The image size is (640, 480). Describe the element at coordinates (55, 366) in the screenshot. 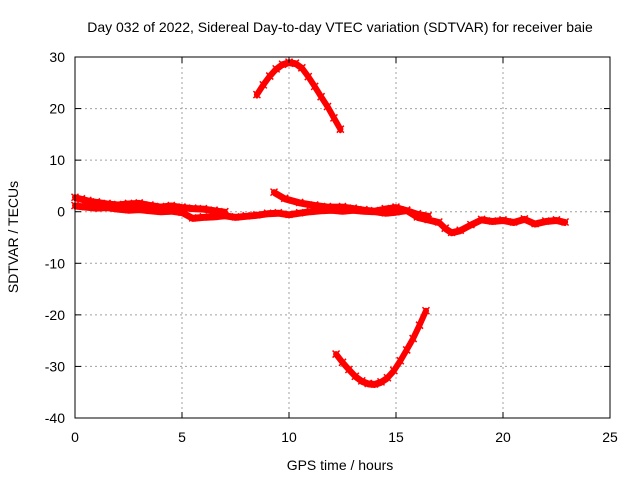

I see `y-tick-label: -30` at that location.